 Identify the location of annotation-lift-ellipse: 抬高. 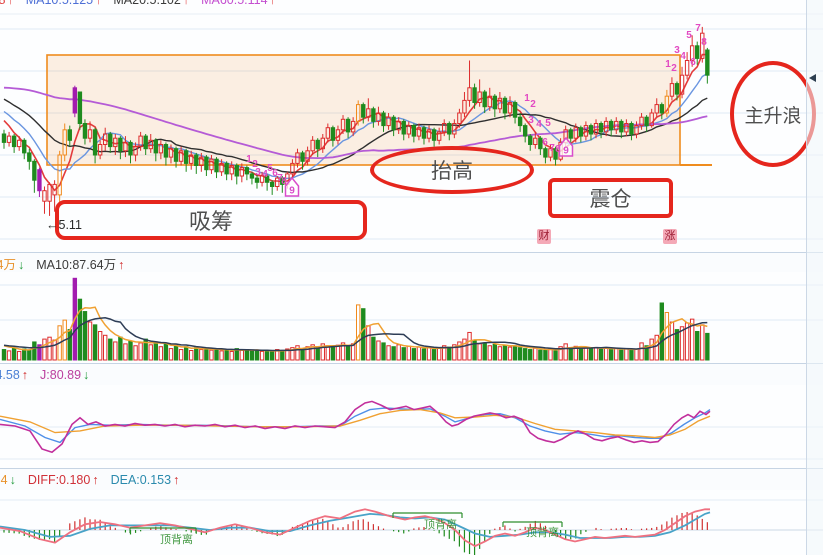
(452, 170).